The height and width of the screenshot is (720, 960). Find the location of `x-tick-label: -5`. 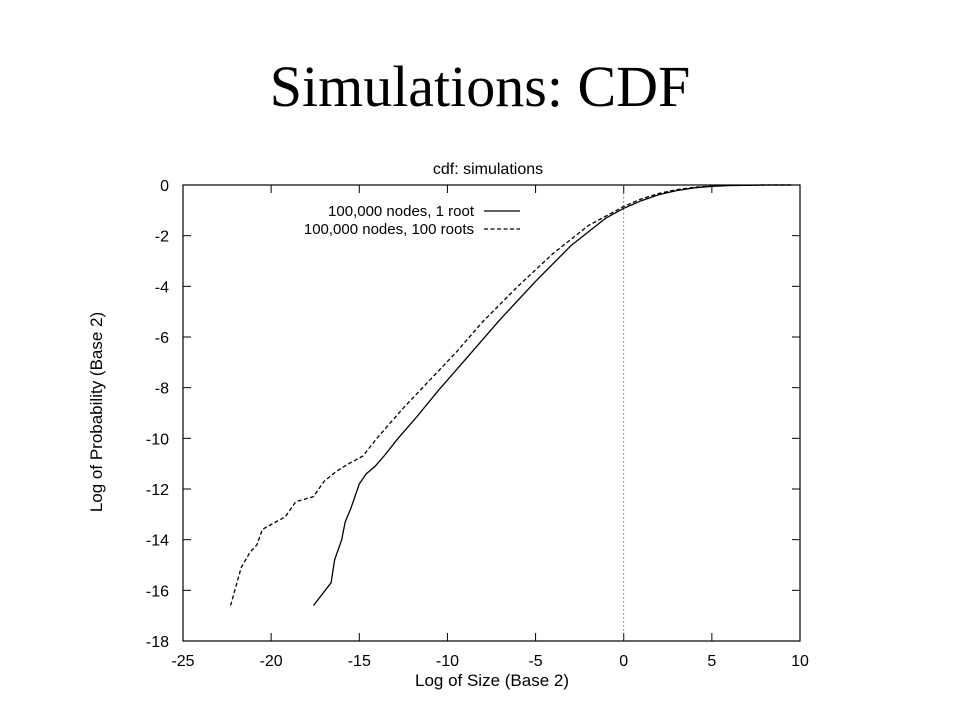

x-tick-label: -5 is located at coordinates (535, 661).